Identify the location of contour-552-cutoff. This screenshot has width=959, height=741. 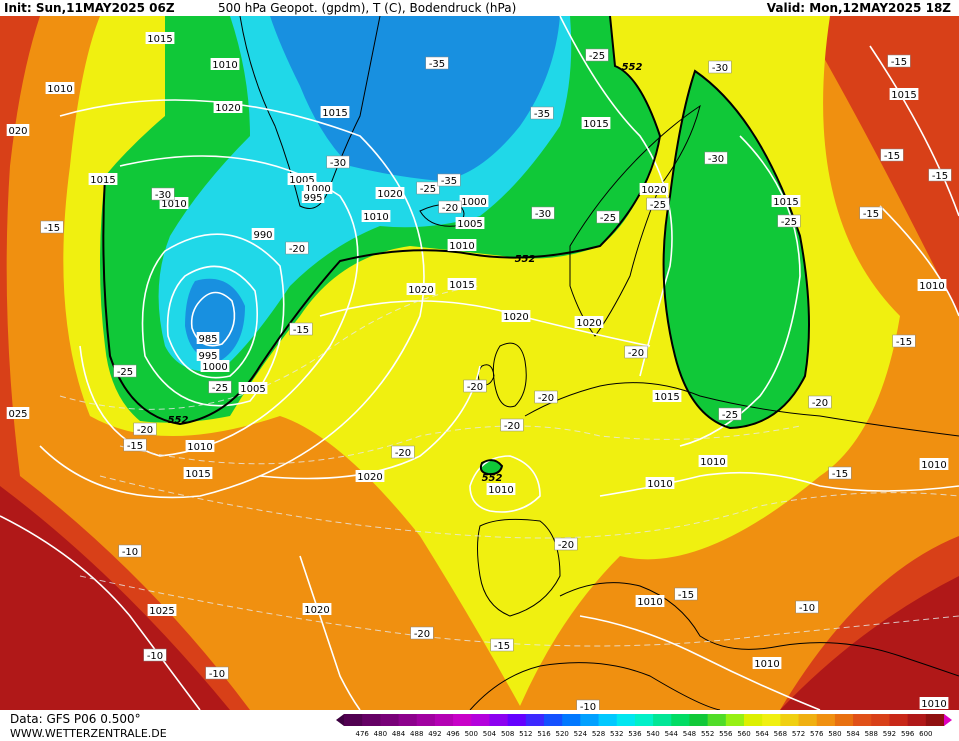
(491, 467).